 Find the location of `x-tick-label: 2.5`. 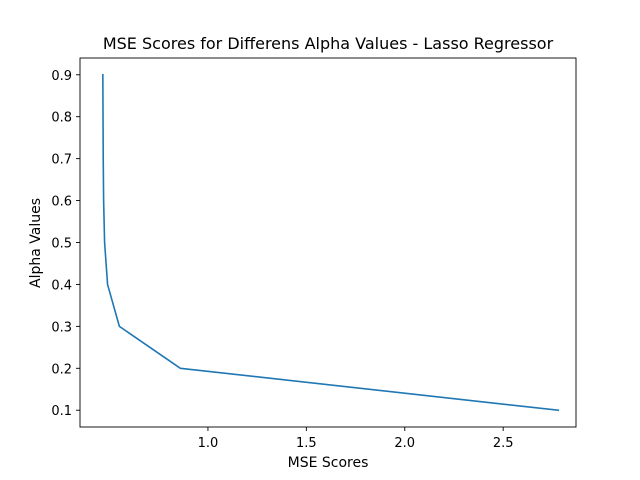

x-tick-label: 2.5 is located at coordinates (503, 443).